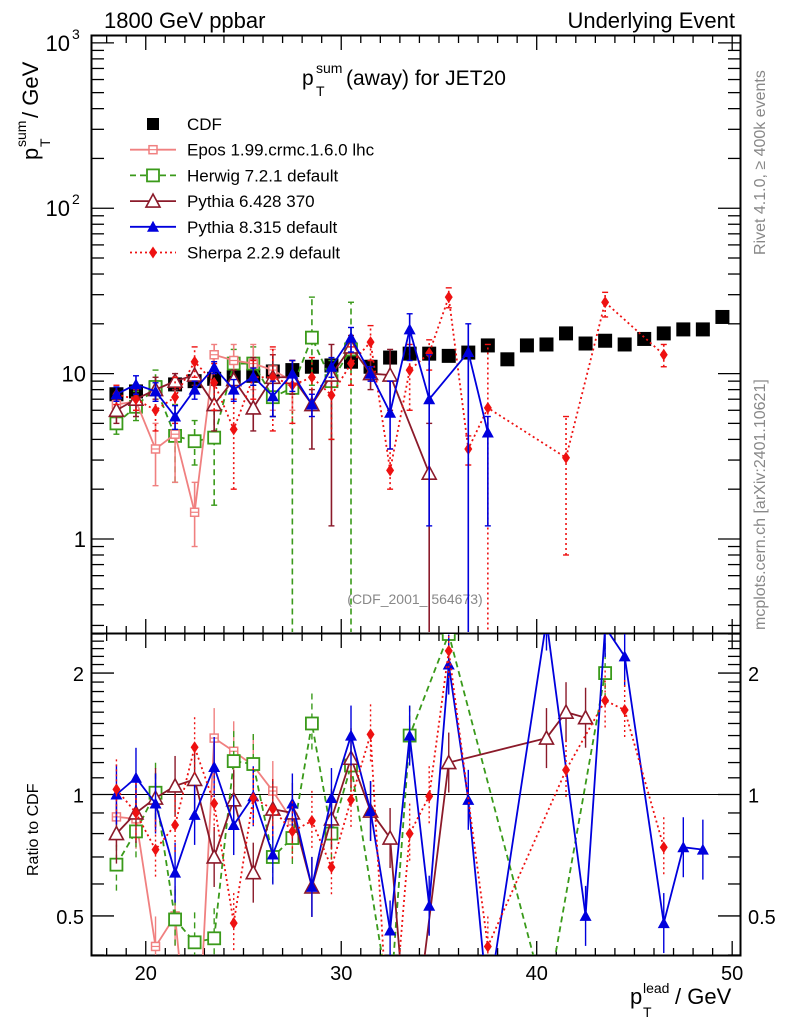  I want to click on legend-item-py6: Pythia 6.428 370, so click(222, 201).